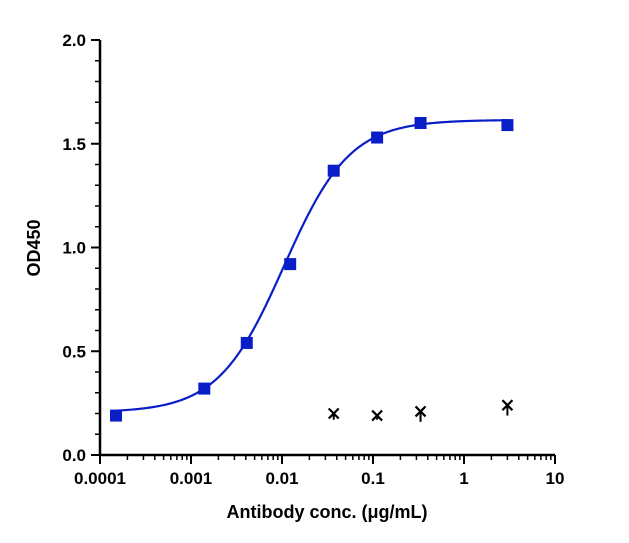  What do you see at coordinates (74, 455) in the screenshot?
I see `y-tick-label: 0.0` at bounding box center [74, 455].